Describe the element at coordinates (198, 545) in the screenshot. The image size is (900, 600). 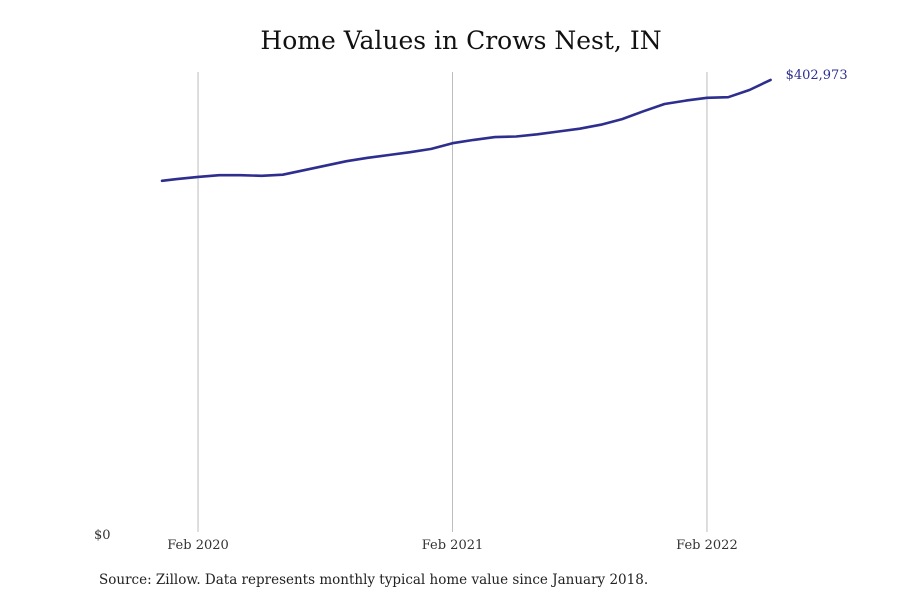
I see `x-tick-label: Feb 2020` at that location.